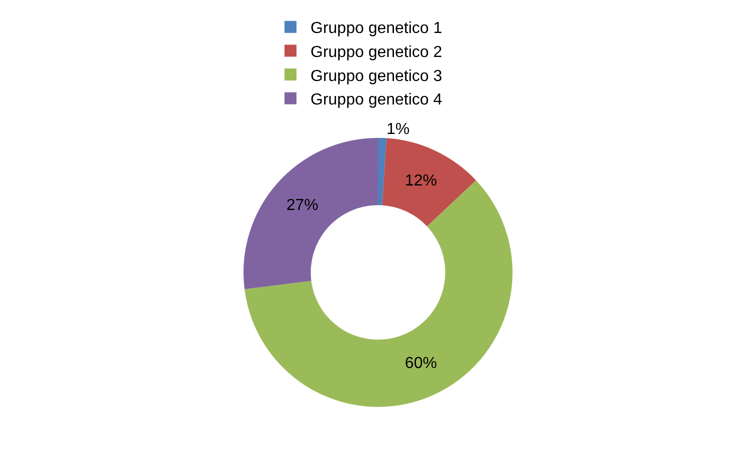 This screenshot has width=756, height=451. Describe the element at coordinates (376, 100) in the screenshot. I see `legend-label: Gruppo genetico 4` at that location.